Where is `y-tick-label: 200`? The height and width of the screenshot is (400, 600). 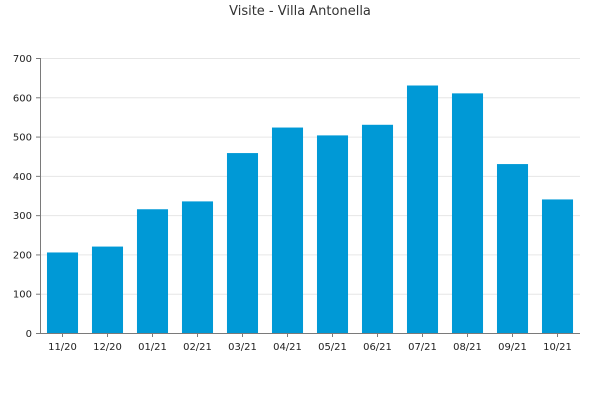
y-tick-label: 200 is located at coordinates (22, 255).